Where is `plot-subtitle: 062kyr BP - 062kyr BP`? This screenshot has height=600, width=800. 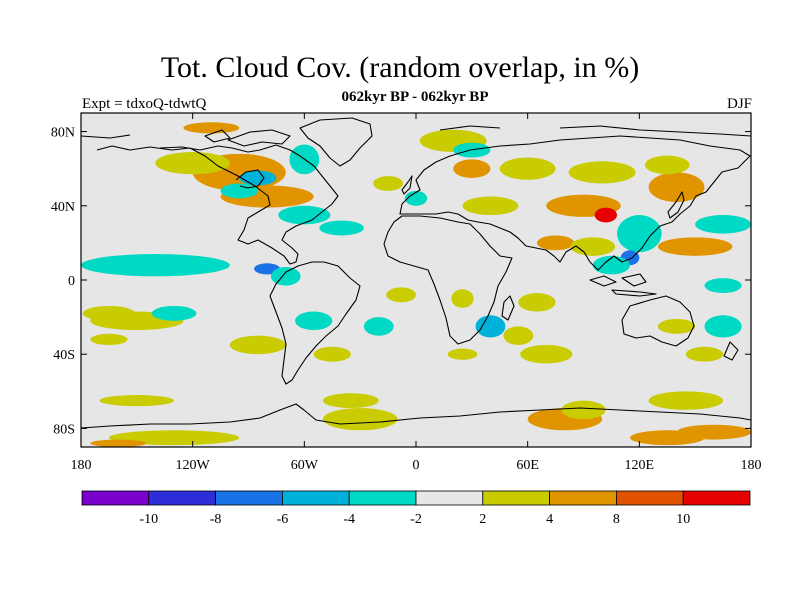
plot-subtitle: 062kyr BP - 062kyr BP is located at coordinates (415, 97).